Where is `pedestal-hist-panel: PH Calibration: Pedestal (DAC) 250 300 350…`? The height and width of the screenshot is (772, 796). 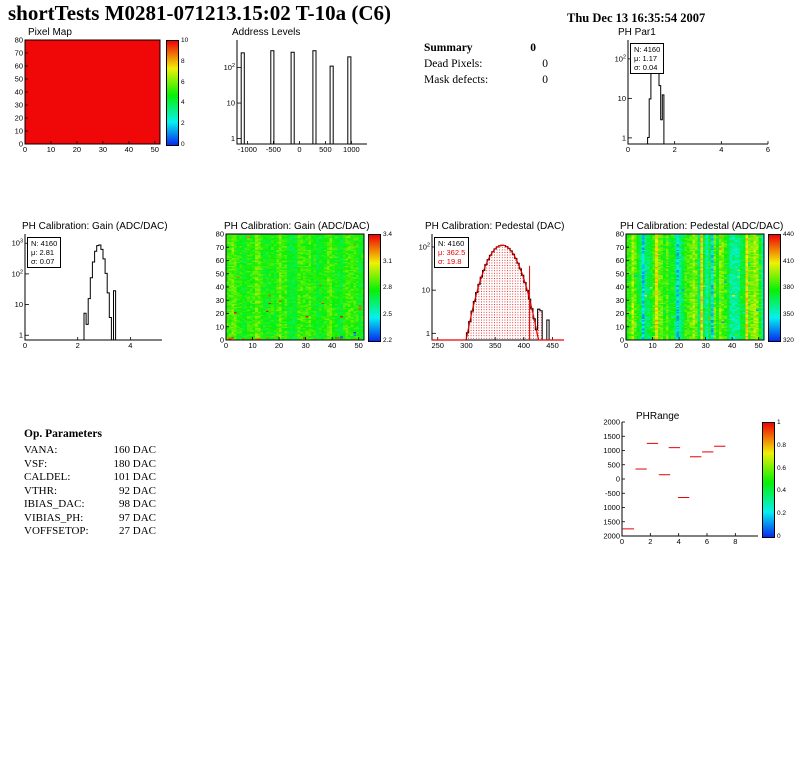
pedestal-hist-panel: PH Calibration: Pedestal (DAC) 250 300 350… is located at coordinates (495, 290).